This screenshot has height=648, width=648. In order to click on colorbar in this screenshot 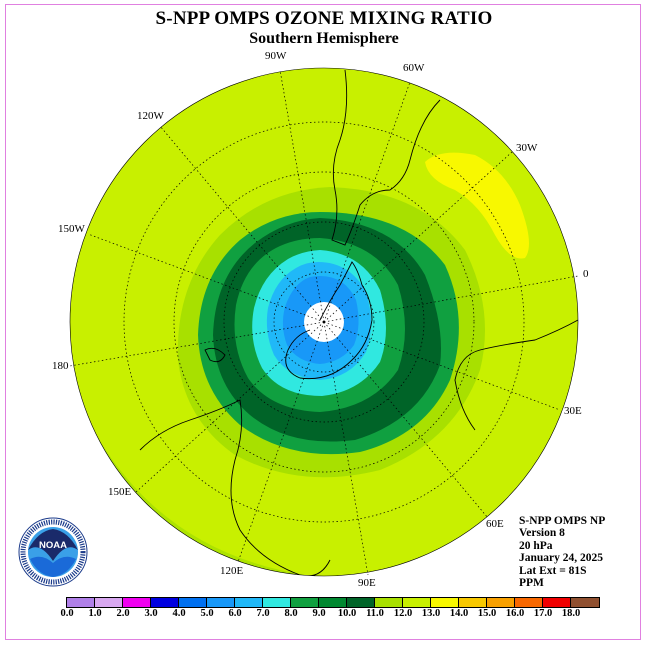, I will do `click(333, 602)`.